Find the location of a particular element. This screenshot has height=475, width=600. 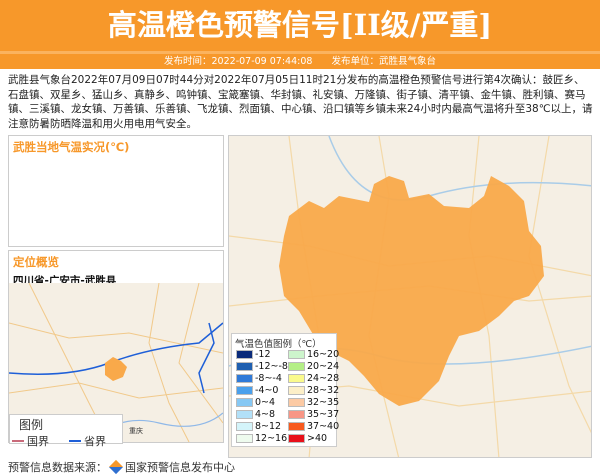

legend-item: -4~0 is located at coordinates (257, 390).